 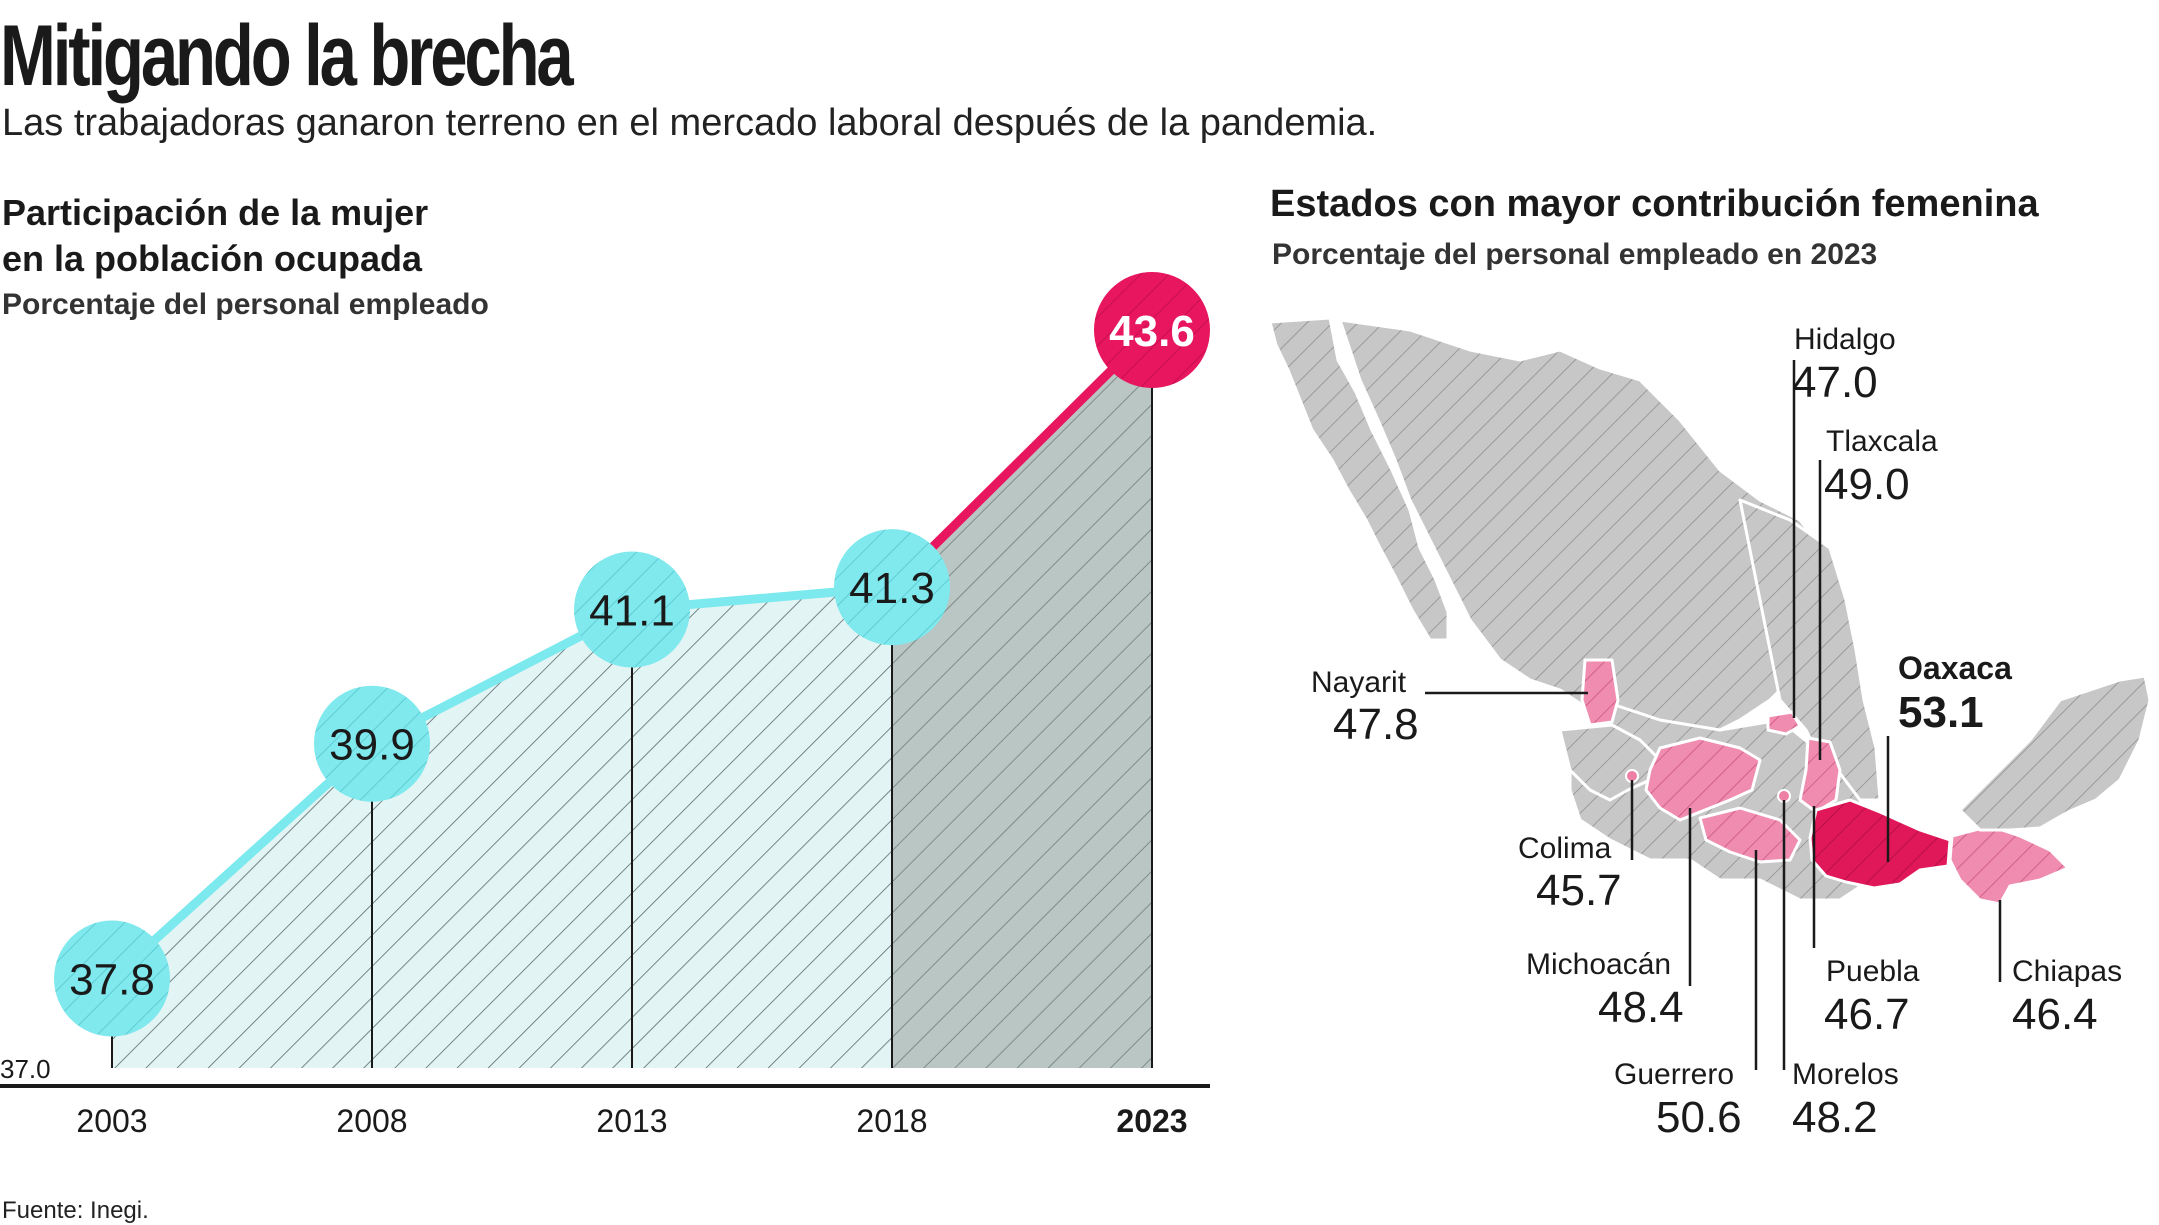 What do you see at coordinates (2055, 1014) in the screenshot?
I see `label-chiapas-value: 46.4` at bounding box center [2055, 1014].